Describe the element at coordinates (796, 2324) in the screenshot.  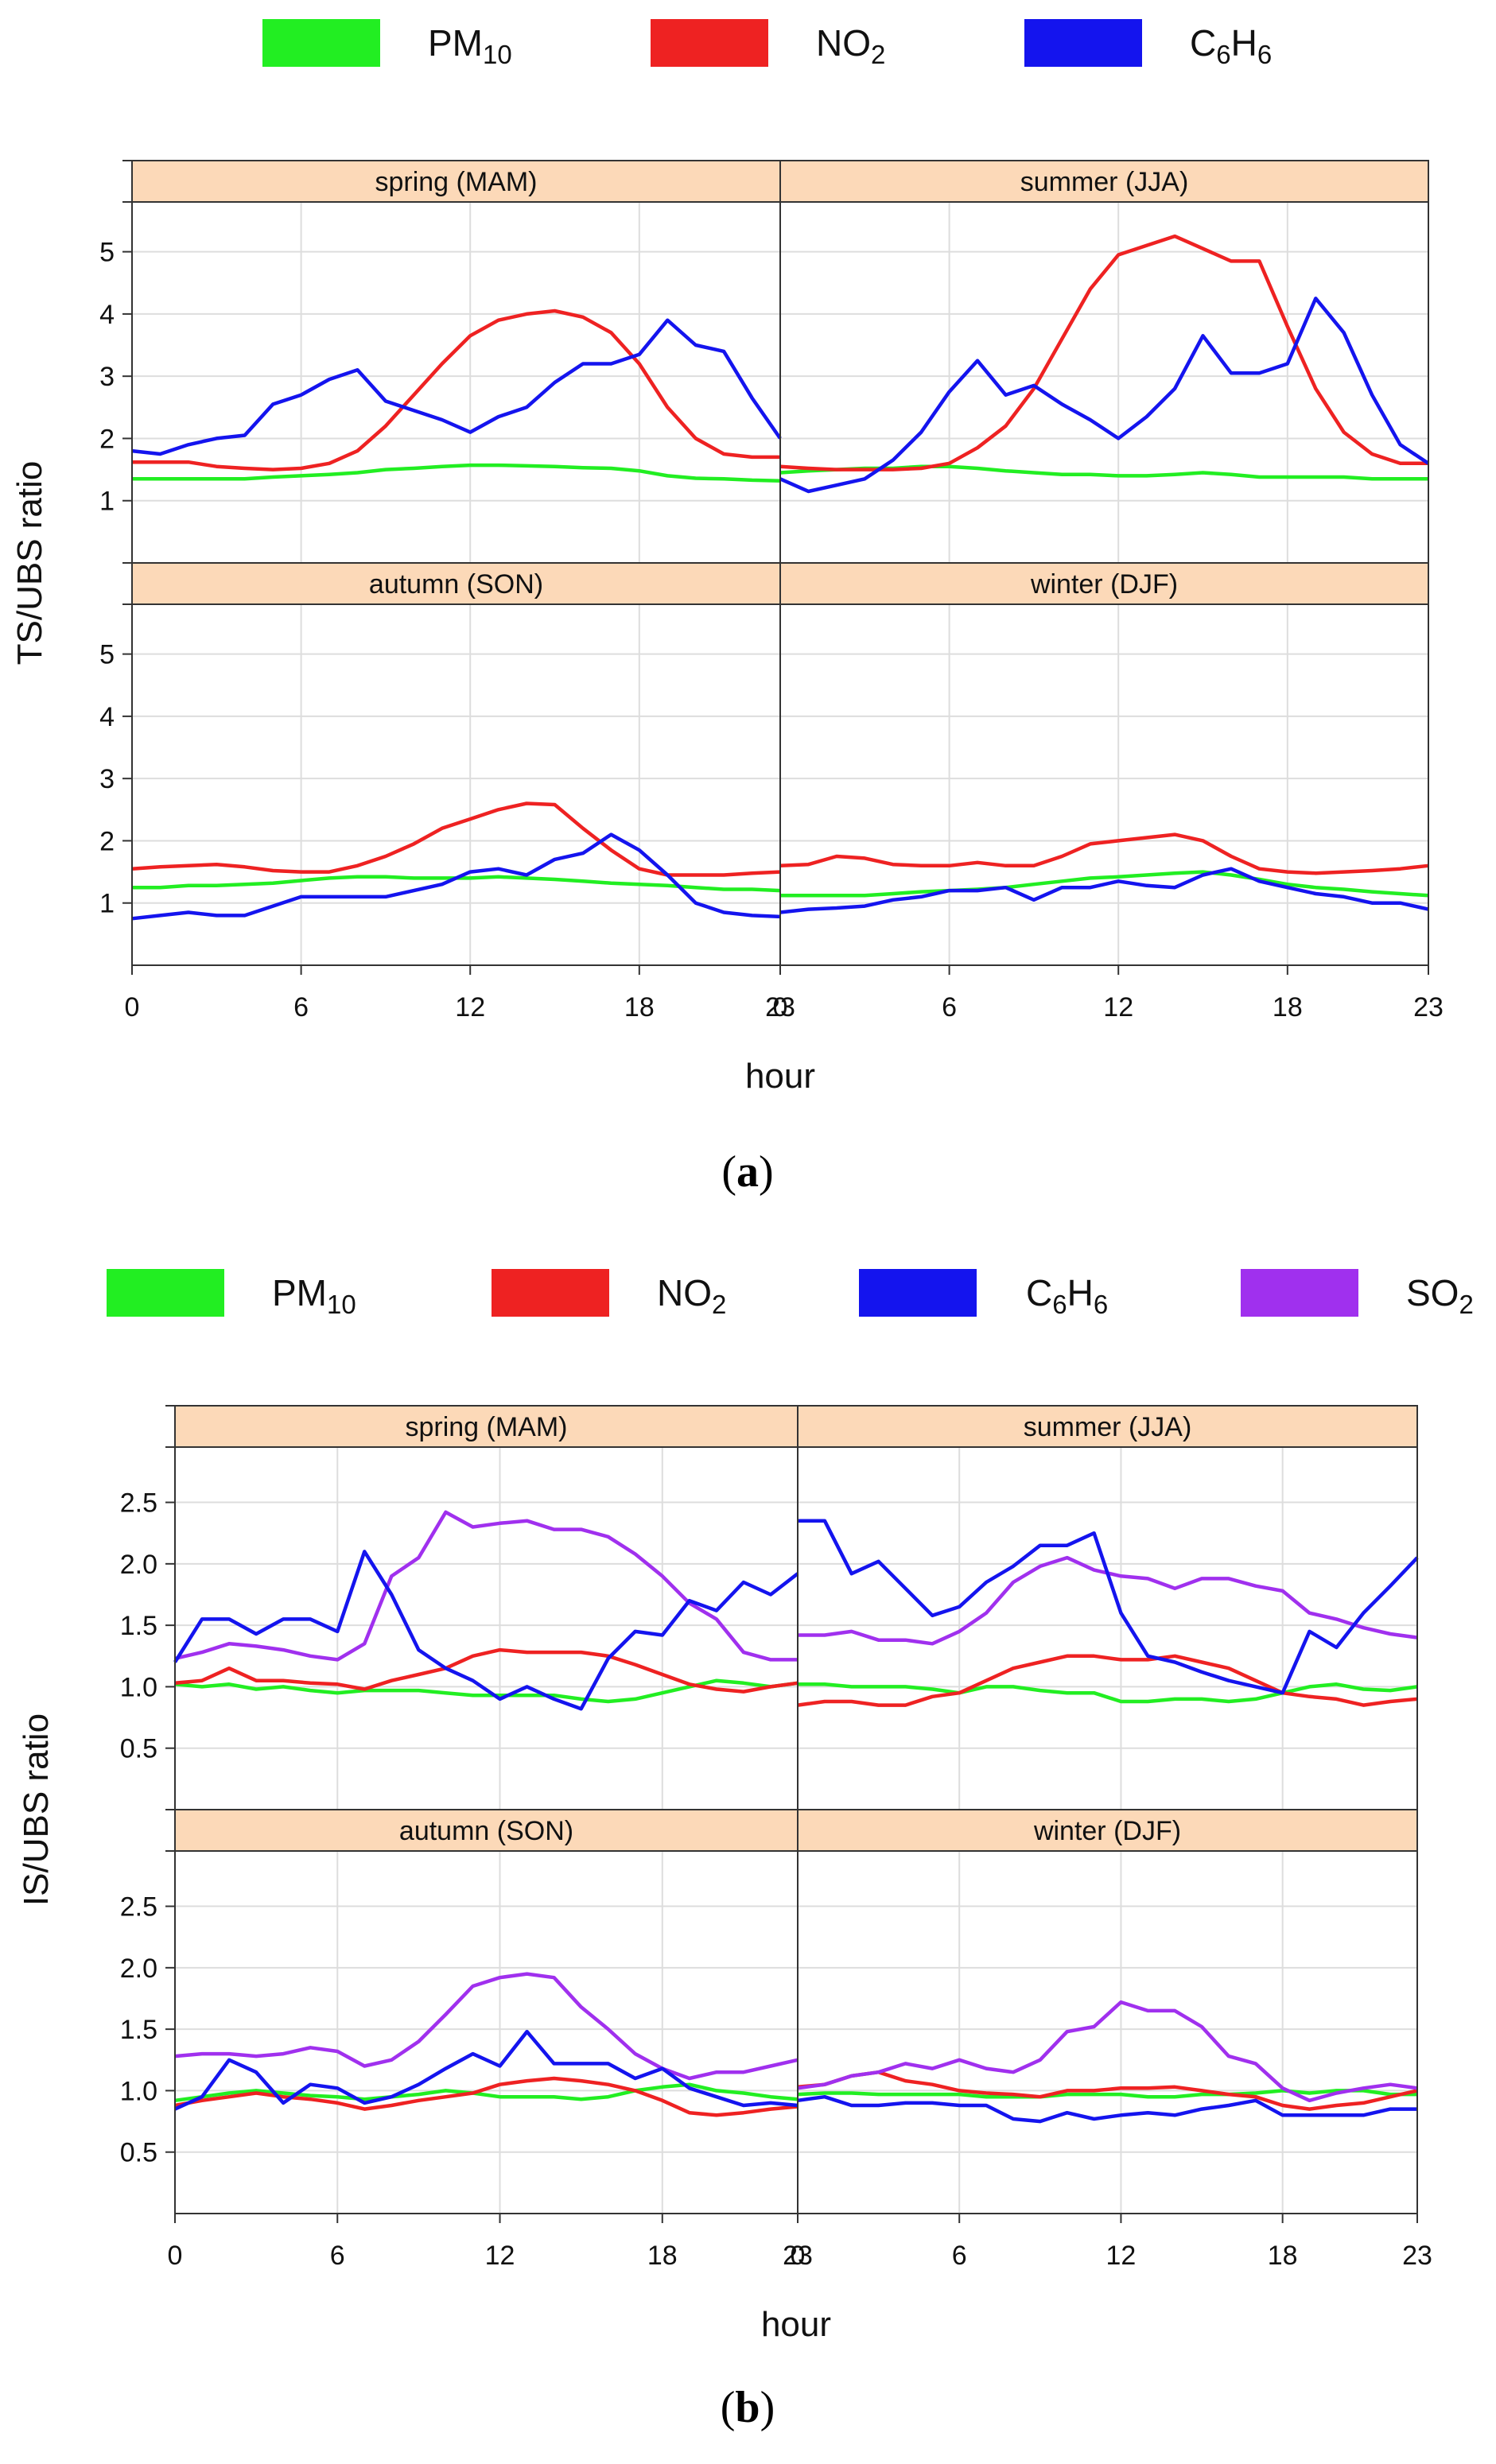
I see `x-axis-title: hour` at that location.